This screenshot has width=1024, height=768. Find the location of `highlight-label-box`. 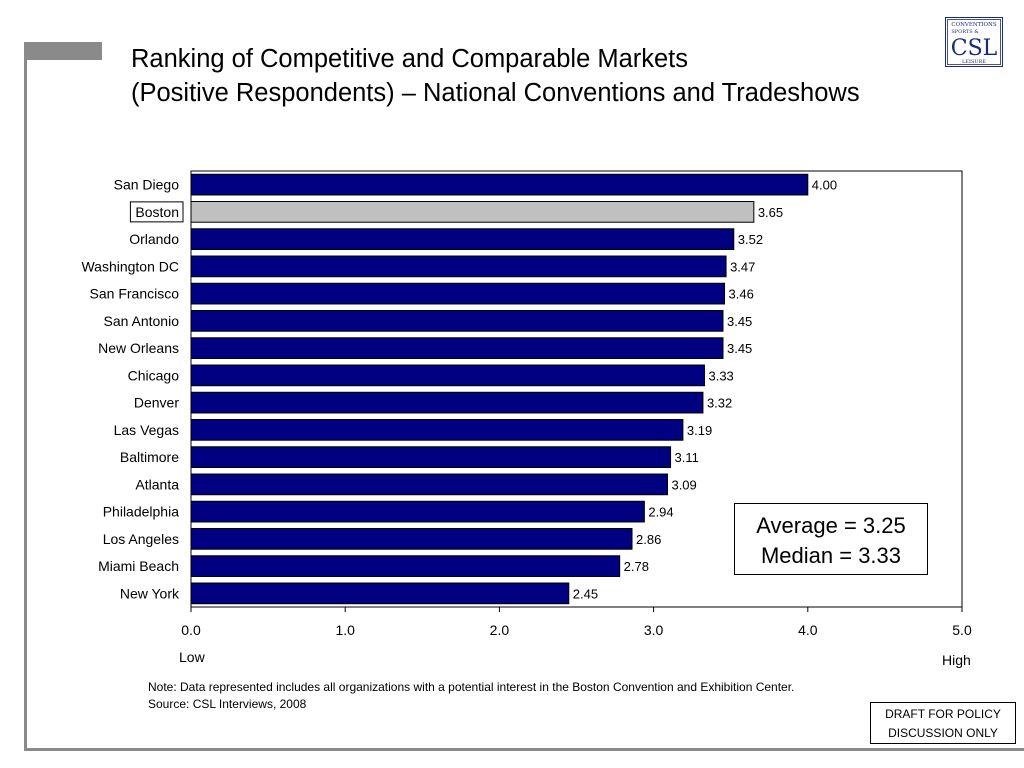

highlight-label-box is located at coordinates (156, 212).